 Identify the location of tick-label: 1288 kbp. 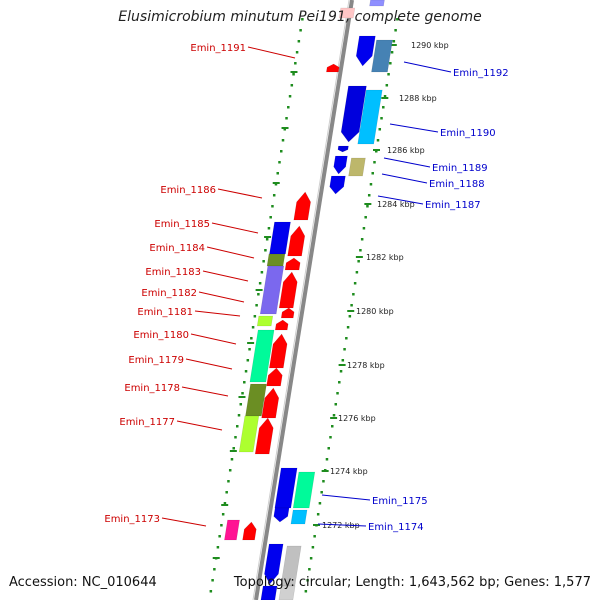
(418, 98).